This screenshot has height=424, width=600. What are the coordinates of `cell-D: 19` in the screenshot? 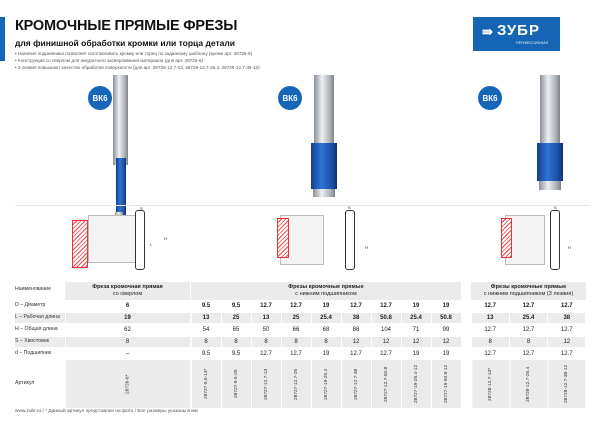 It's located at (416, 305).